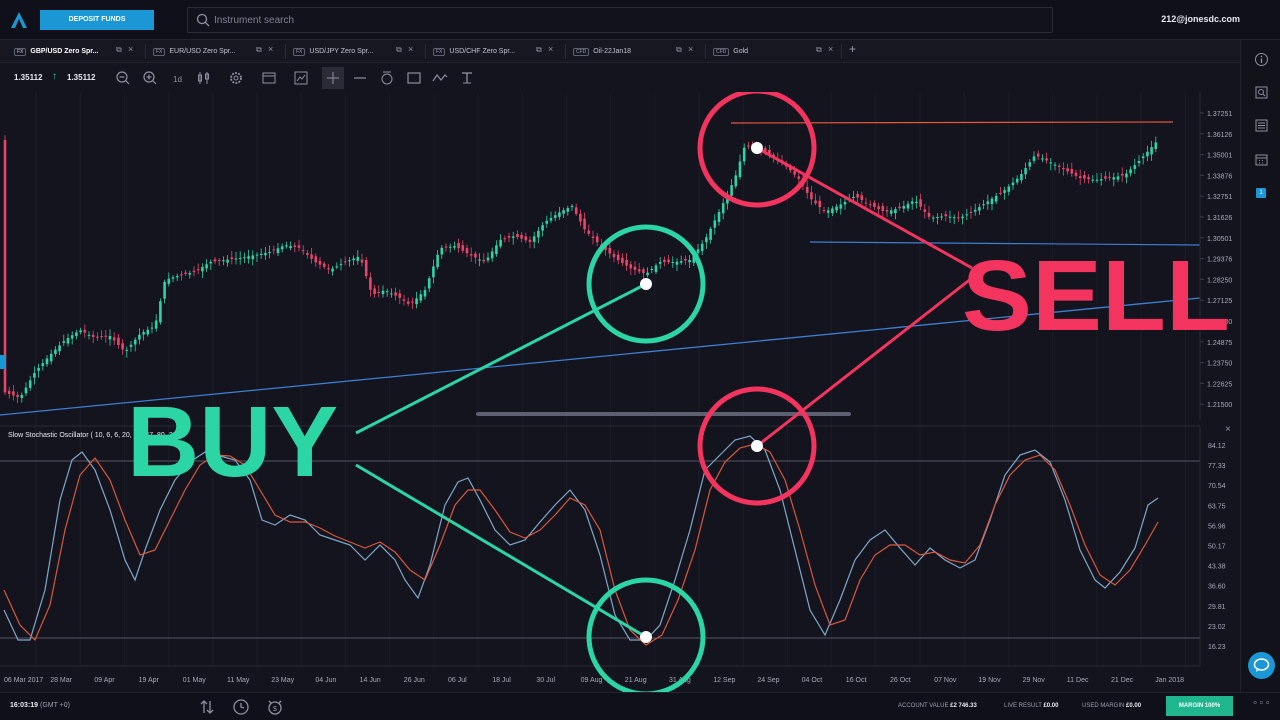  What do you see at coordinates (1217, 466) in the screenshot?
I see `oscillator-tick-label: 77.33` at bounding box center [1217, 466].